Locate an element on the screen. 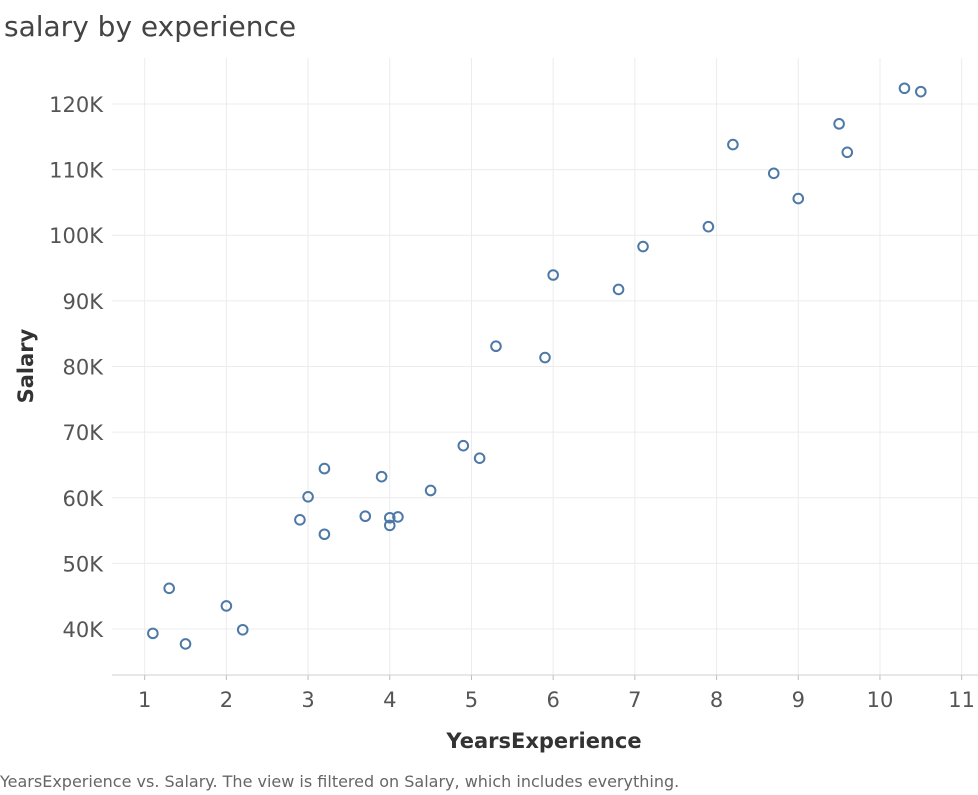 The image size is (978, 795). x-tick-label: 3 is located at coordinates (307, 700).